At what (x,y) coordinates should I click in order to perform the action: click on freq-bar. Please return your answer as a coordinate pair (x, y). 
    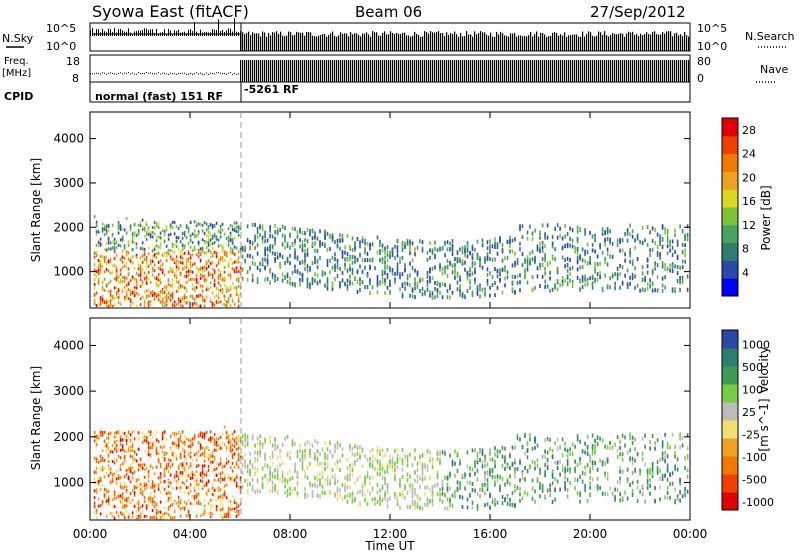
    Looking at the image, I should click on (483, 71).